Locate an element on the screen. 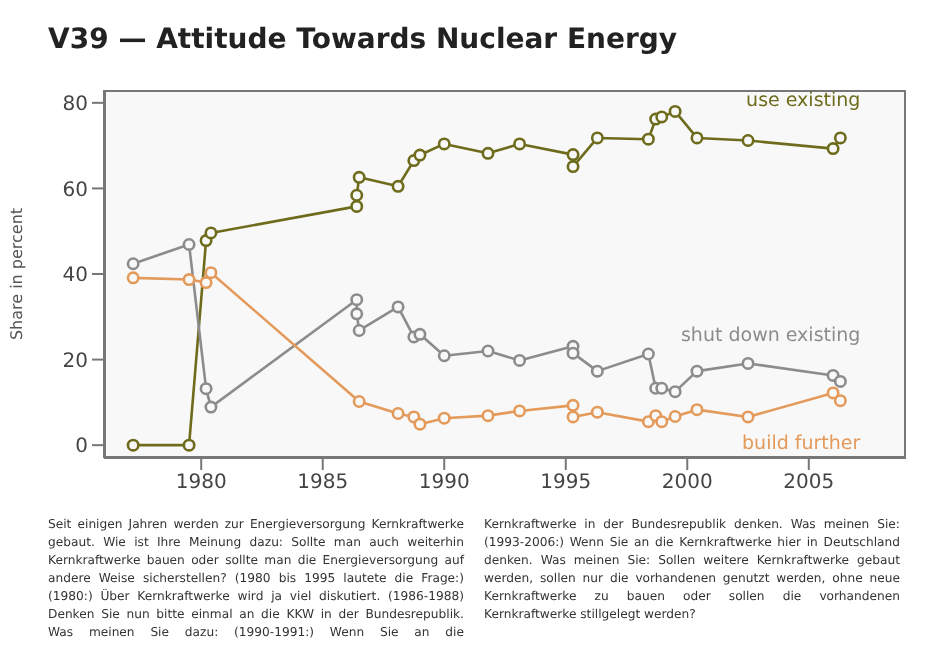  y-tick-label: 60 is located at coordinates (75, 190).